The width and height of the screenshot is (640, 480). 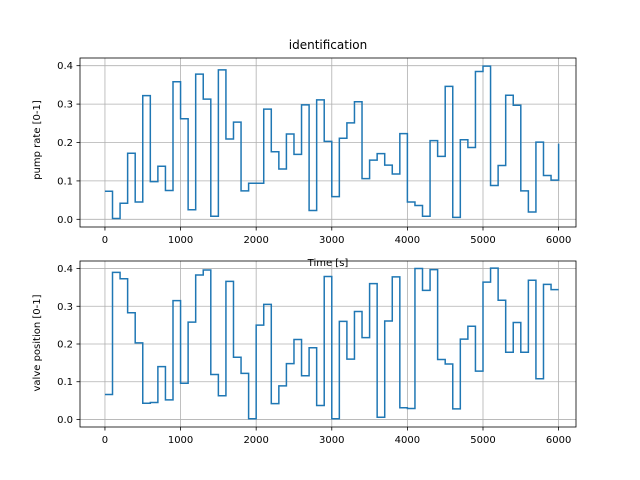 What do you see at coordinates (180, 240) in the screenshot?
I see `pump-rate-x-tick-label: 1000` at bounding box center [180, 240].